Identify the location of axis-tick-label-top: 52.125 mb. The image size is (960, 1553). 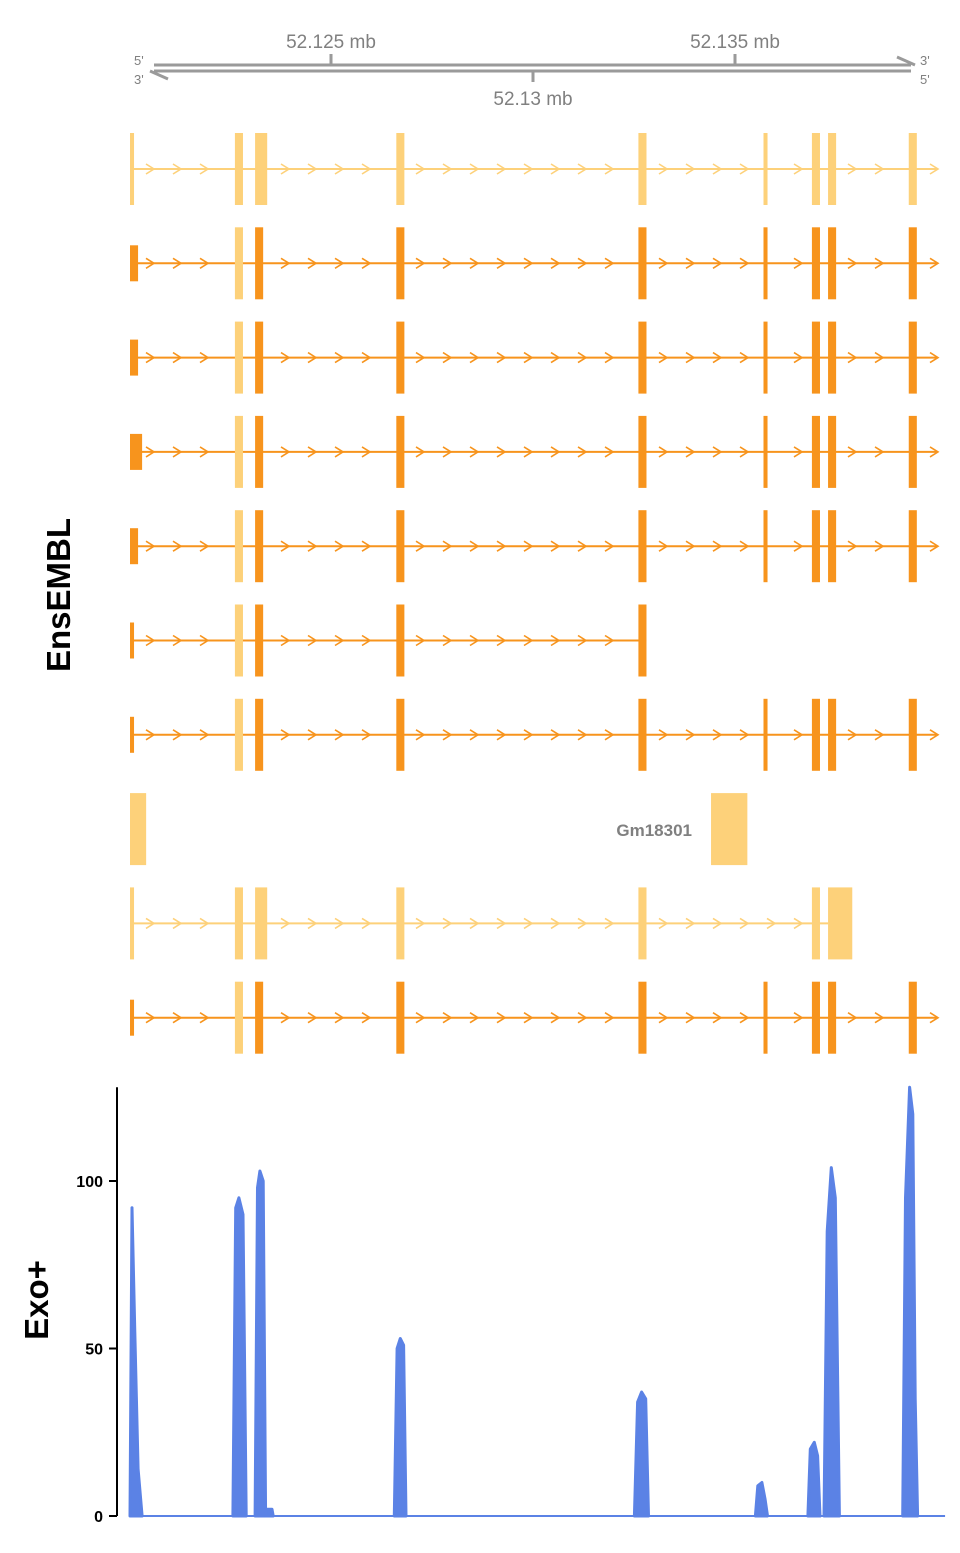
(331, 42).